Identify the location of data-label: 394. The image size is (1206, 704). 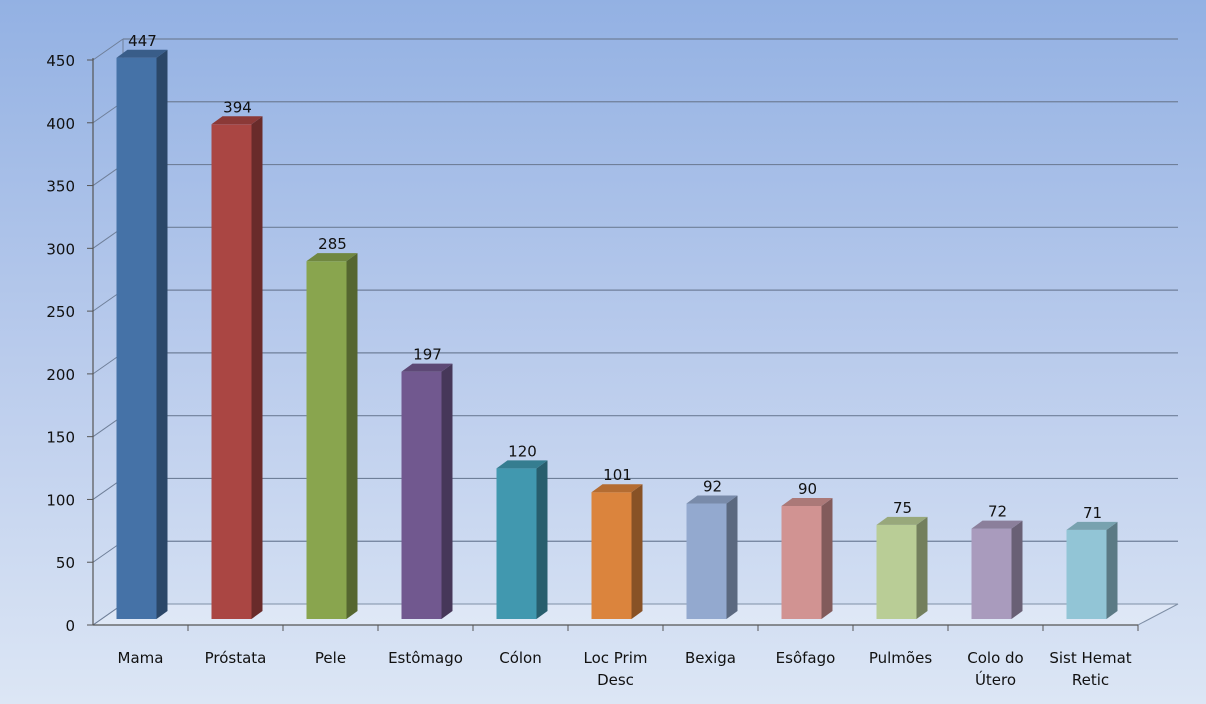
(237, 107).